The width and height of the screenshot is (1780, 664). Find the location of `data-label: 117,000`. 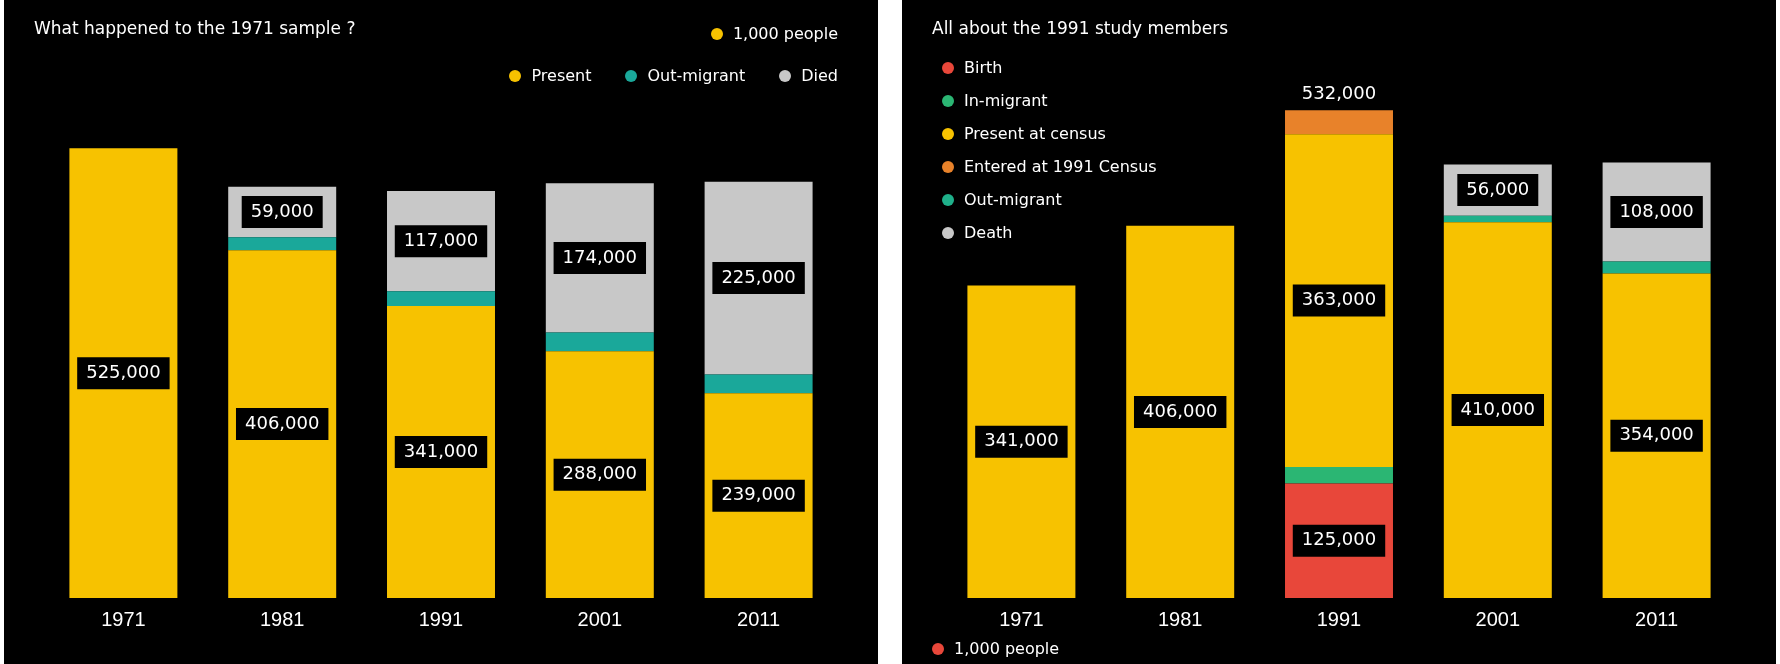

data-label: 117,000 is located at coordinates (441, 239).